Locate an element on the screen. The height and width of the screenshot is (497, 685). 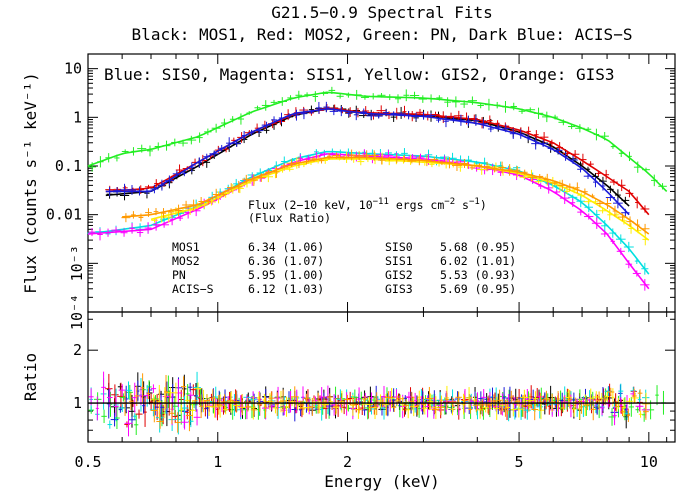
y-tick-label: 10⁻³ is located at coordinates (77, 263).